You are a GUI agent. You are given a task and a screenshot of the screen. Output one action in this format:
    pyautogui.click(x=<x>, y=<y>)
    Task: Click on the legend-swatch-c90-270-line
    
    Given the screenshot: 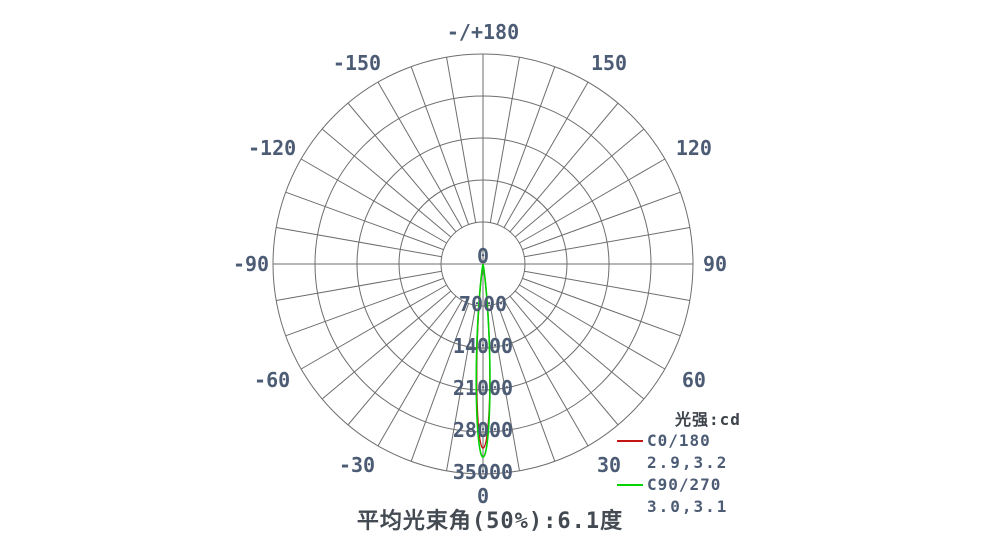 What is the action you would take?
    pyautogui.click(x=630, y=485)
    